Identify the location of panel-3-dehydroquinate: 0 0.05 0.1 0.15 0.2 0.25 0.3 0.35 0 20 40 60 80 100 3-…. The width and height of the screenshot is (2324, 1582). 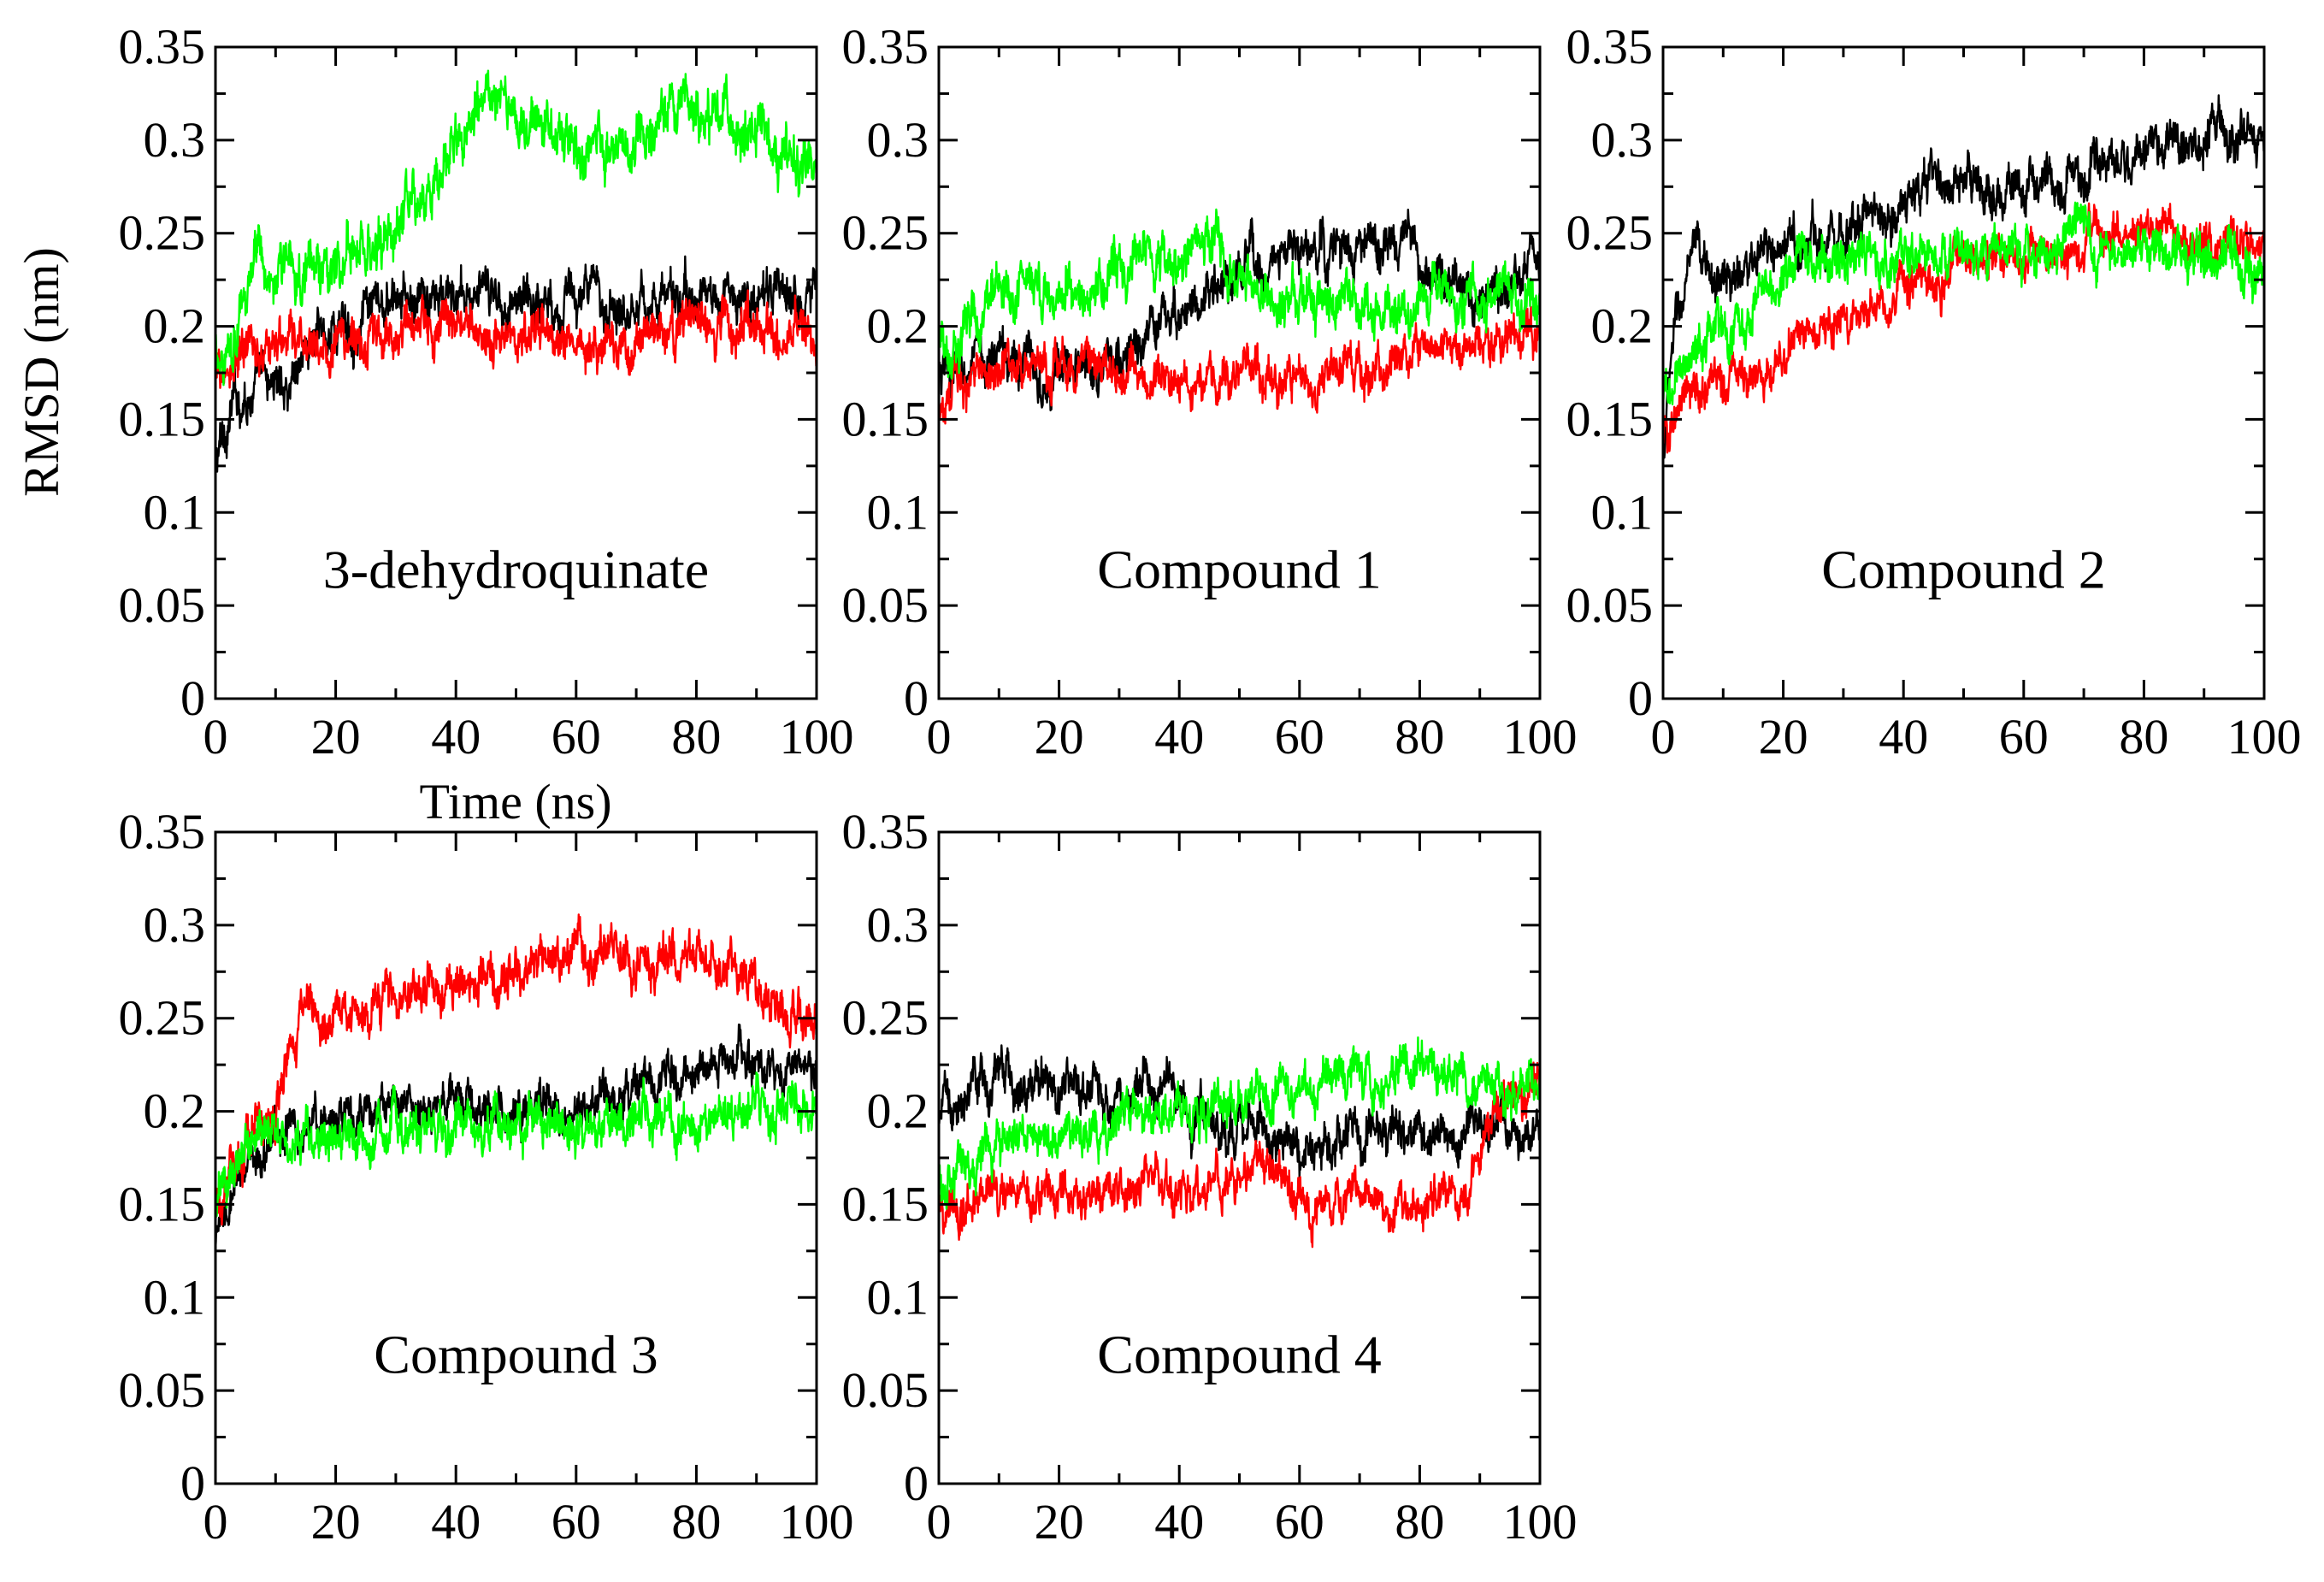
(486, 391).